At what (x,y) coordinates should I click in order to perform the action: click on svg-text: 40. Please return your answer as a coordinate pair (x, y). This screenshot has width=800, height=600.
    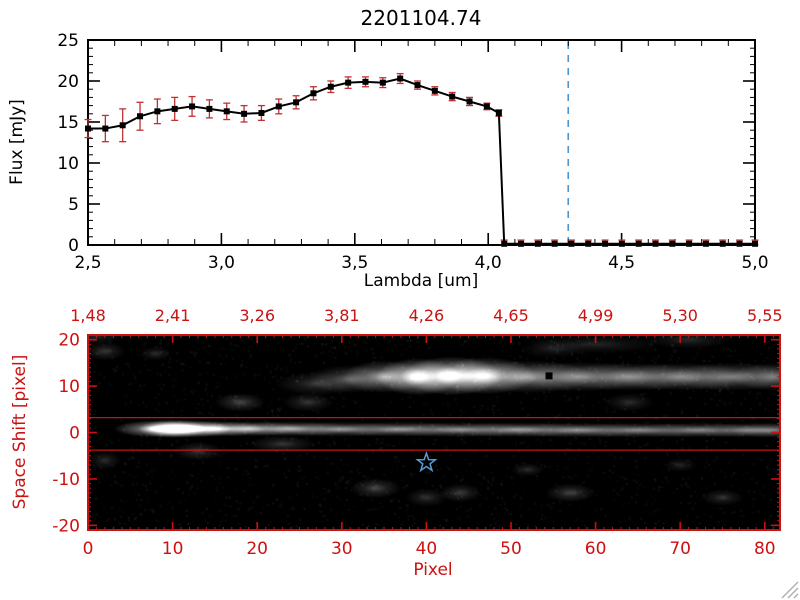
    Looking at the image, I should click on (427, 549).